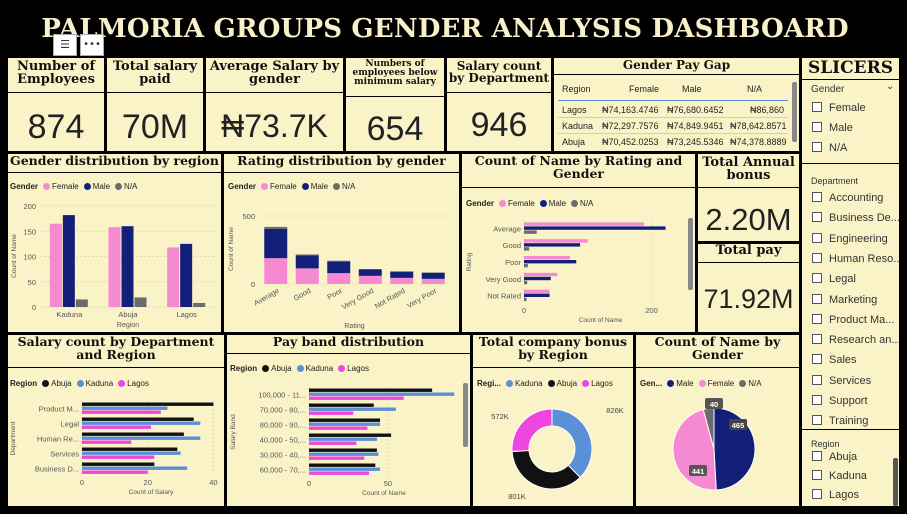  I want to click on annual-bonus-label: Total Annual bonus, so click(748, 169).